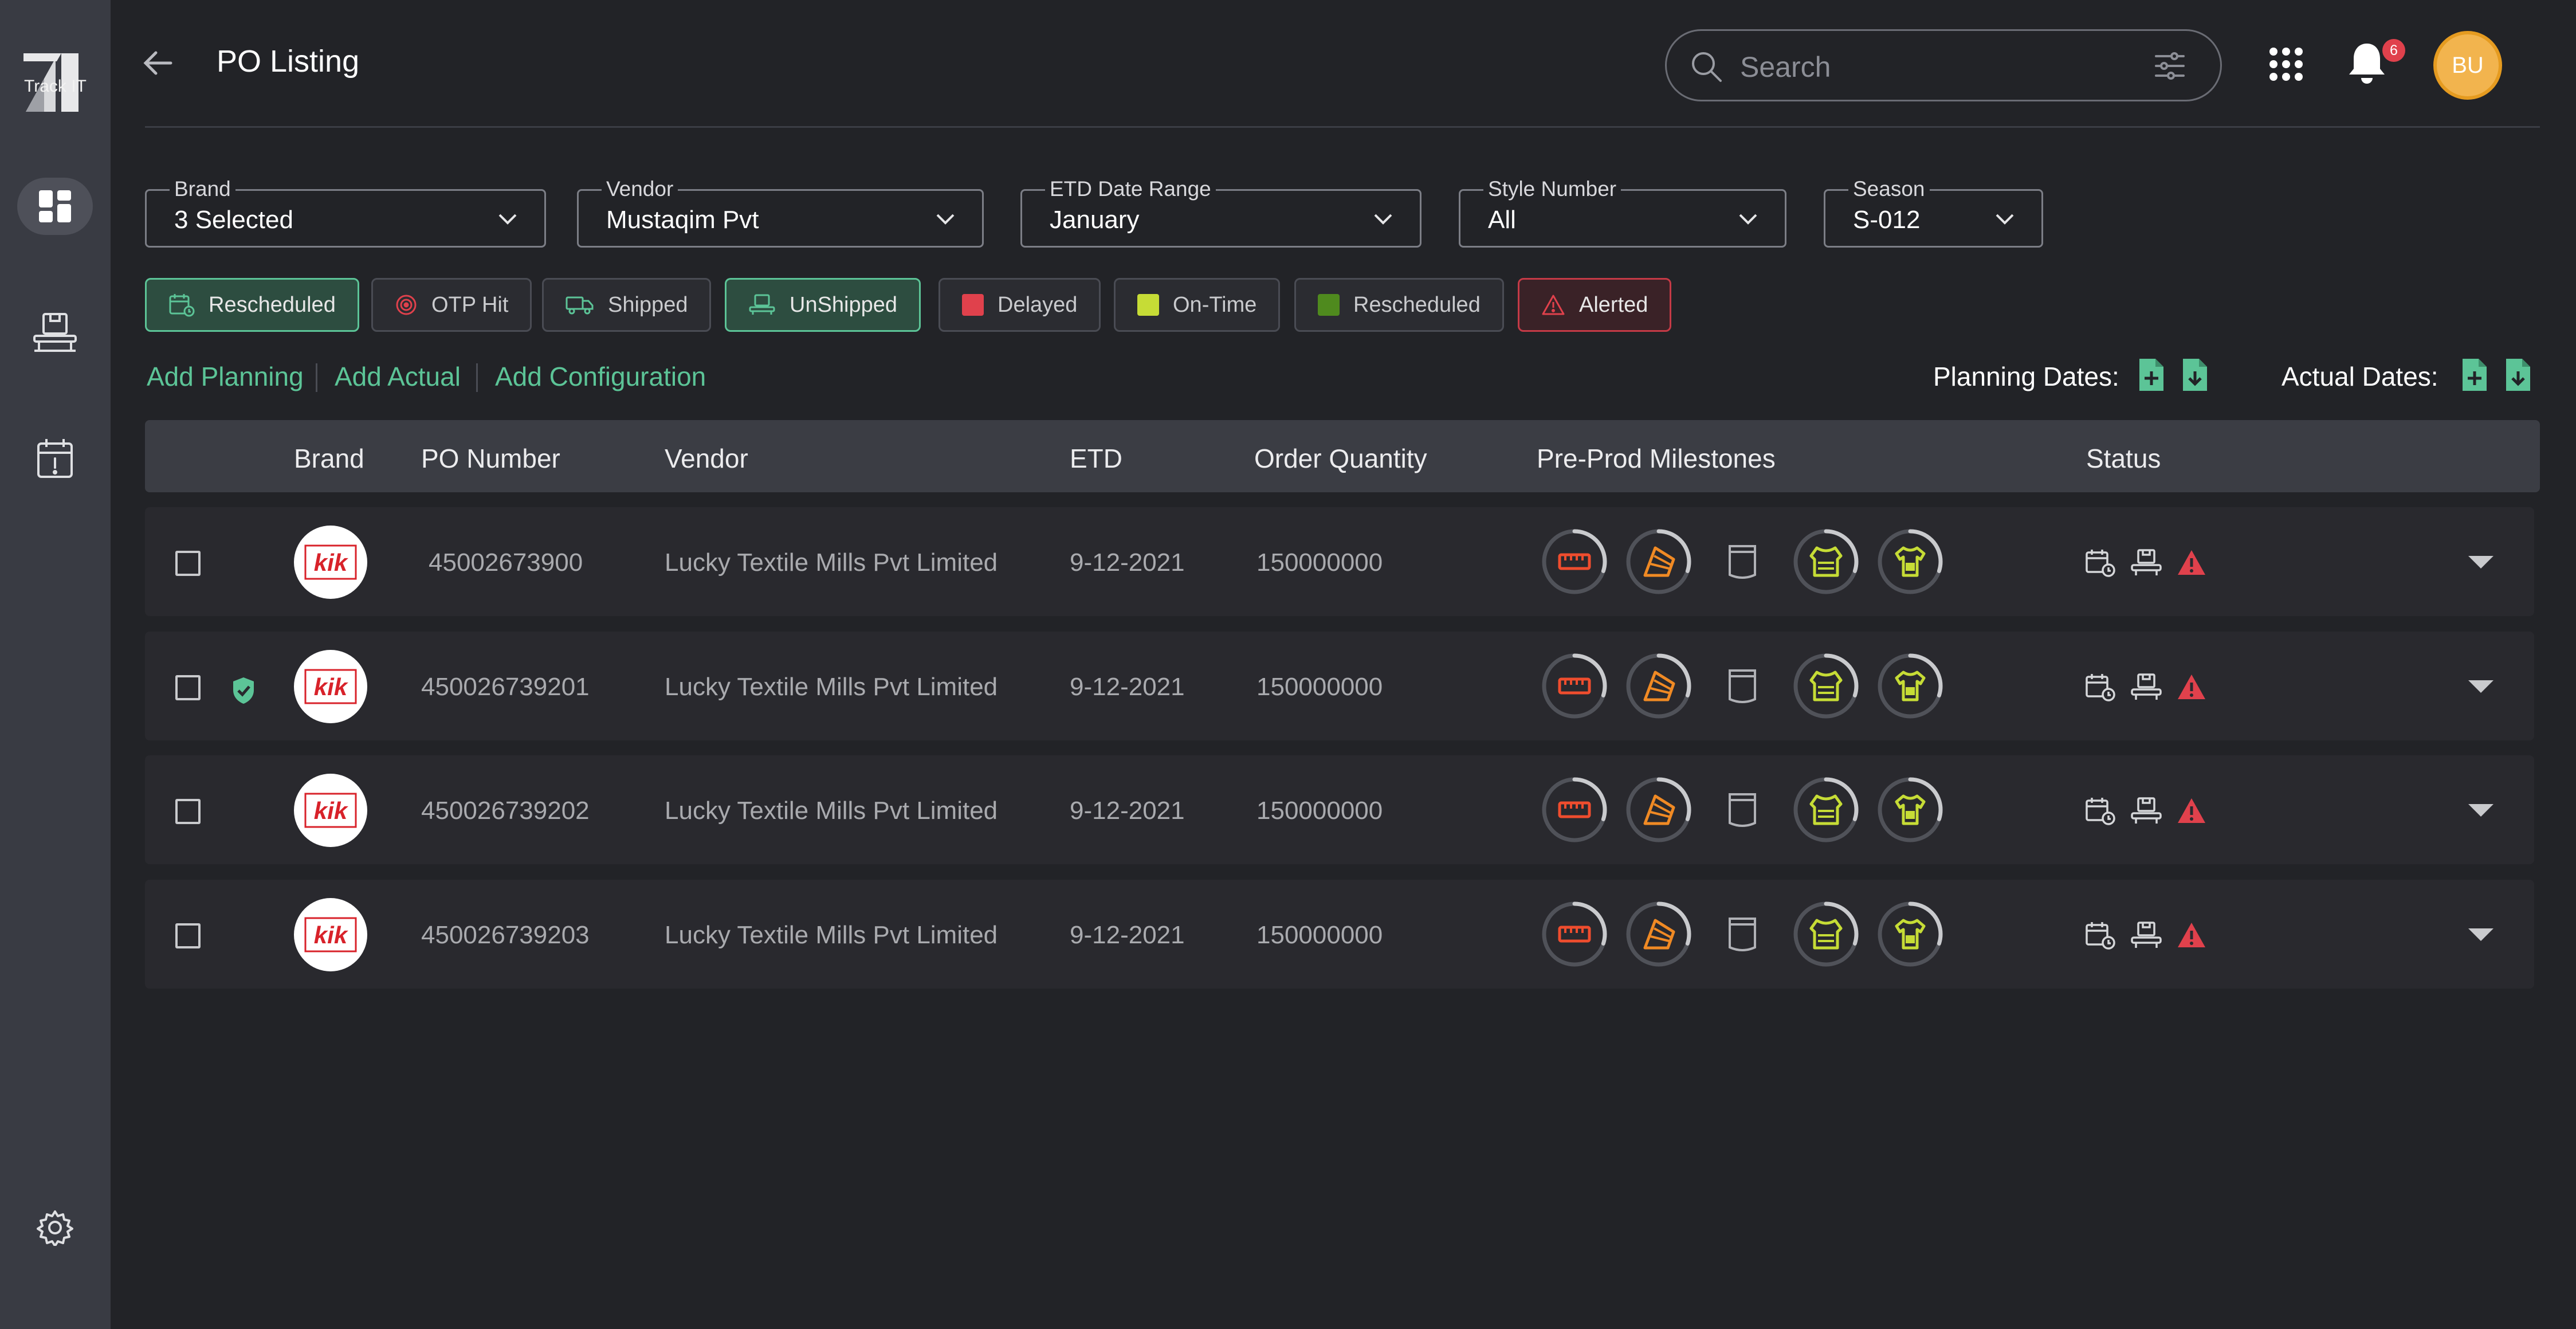 The height and width of the screenshot is (1329, 2576). I want to click on chip-delayed: Delayed, so click(1020, 305).